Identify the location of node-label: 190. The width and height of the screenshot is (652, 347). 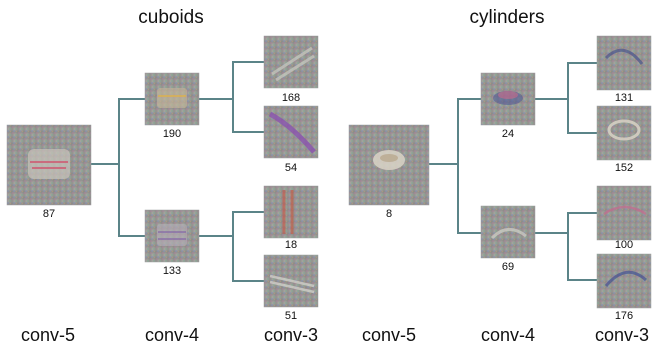
(172, 134).